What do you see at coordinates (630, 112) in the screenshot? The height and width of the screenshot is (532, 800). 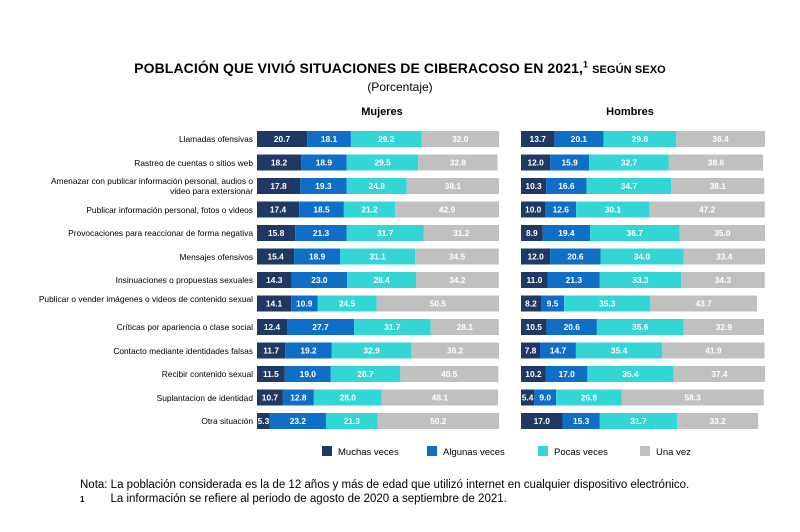 I see `panel-title-hombres: Hombres` at bounding box center [630, 112].